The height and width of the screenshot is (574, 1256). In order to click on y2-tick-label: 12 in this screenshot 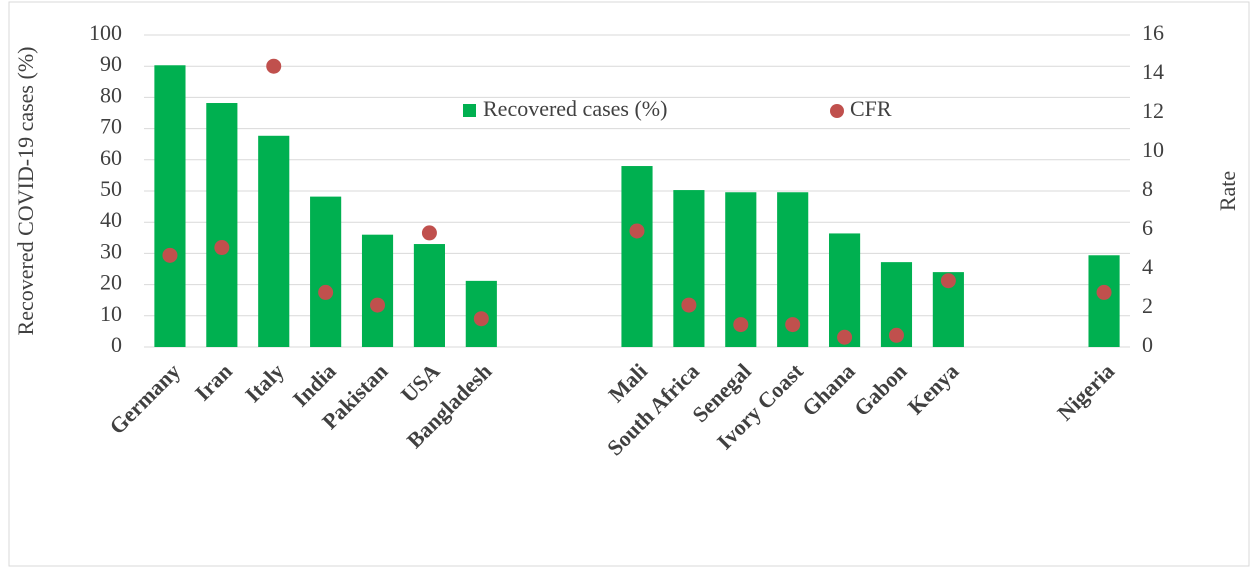, I will do `click(1153, 110)`.